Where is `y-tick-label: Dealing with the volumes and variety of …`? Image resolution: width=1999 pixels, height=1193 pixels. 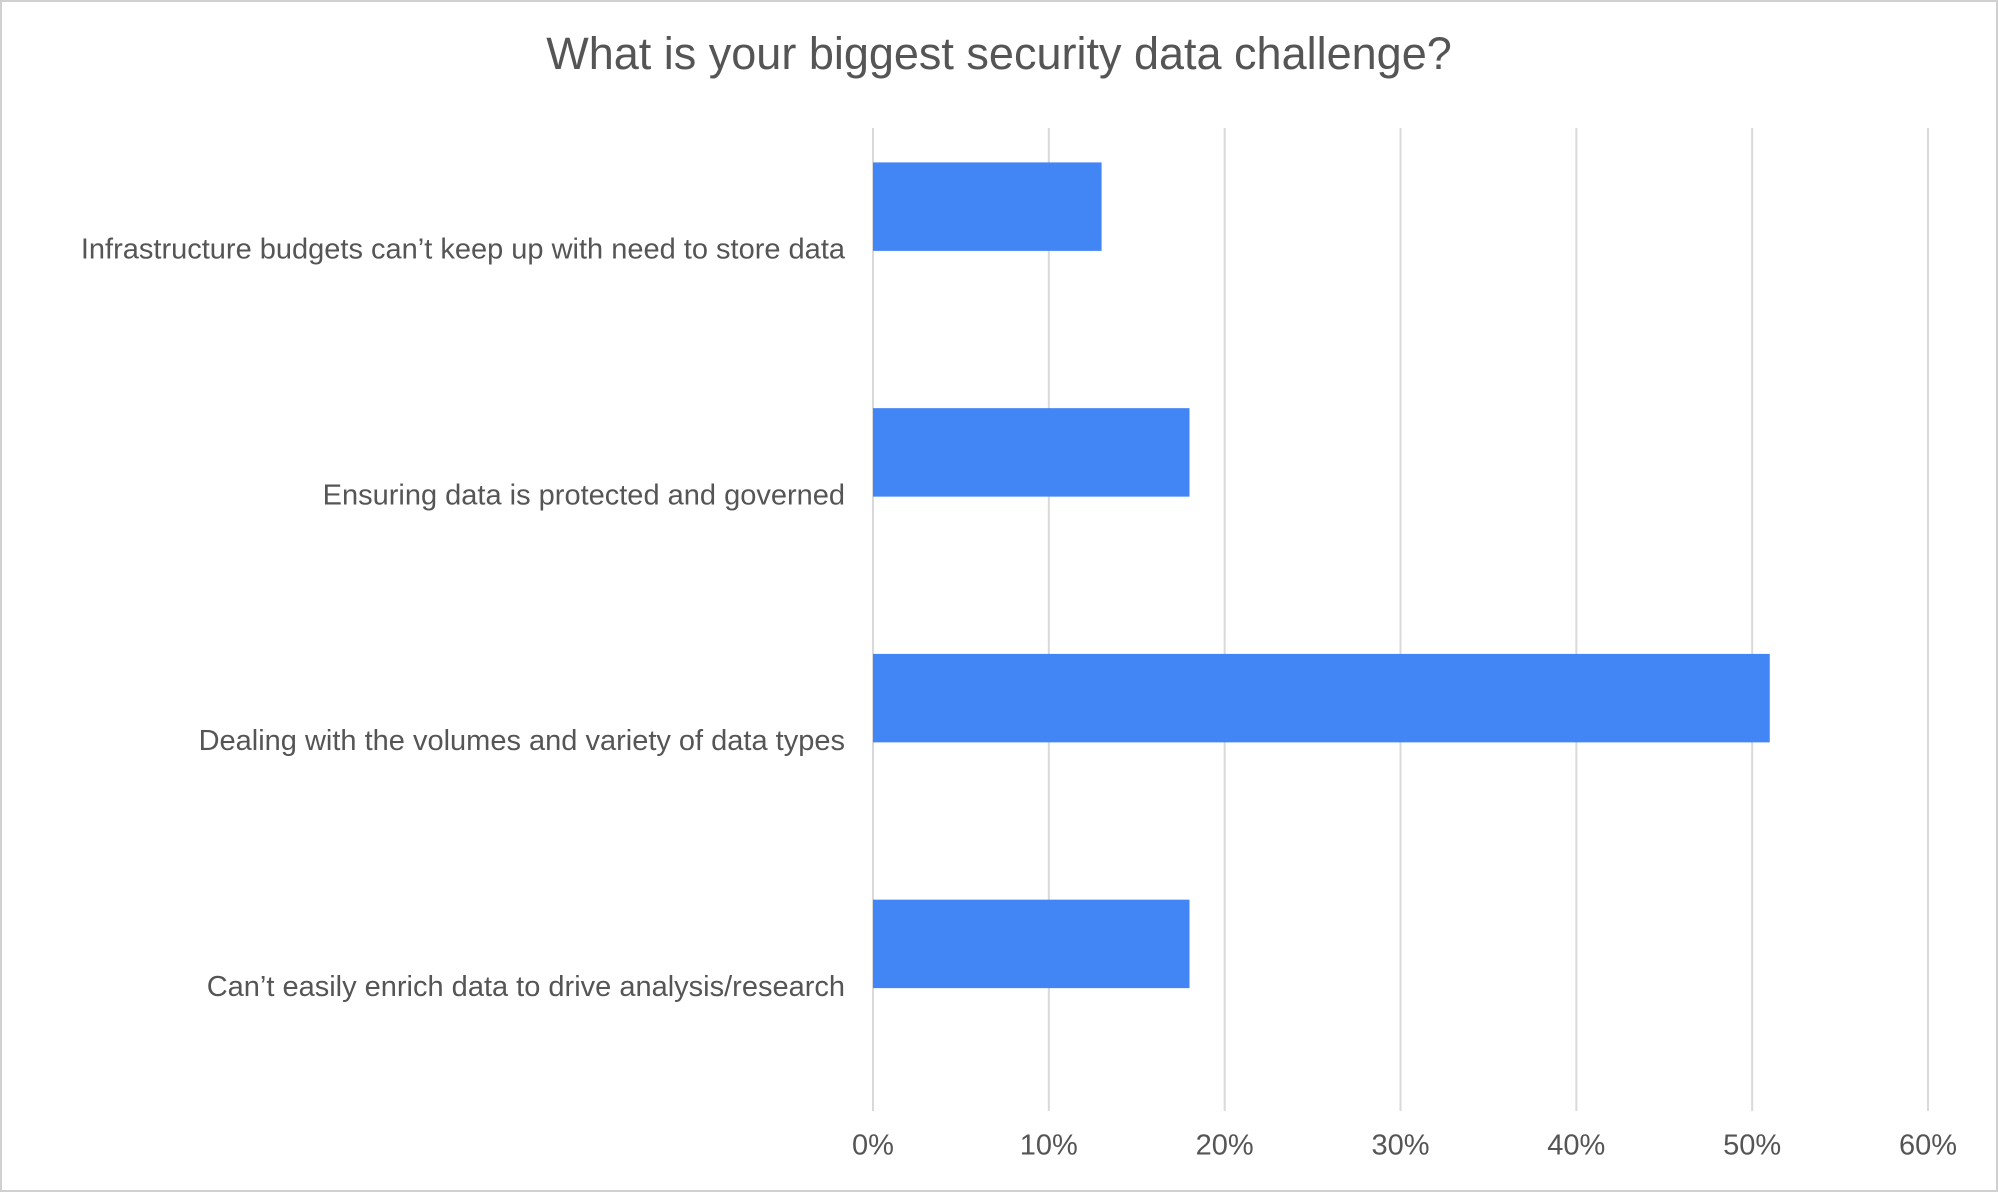 y-tick-label: Dealing with the volumes and variety of … is located at coordinates (522, 741).